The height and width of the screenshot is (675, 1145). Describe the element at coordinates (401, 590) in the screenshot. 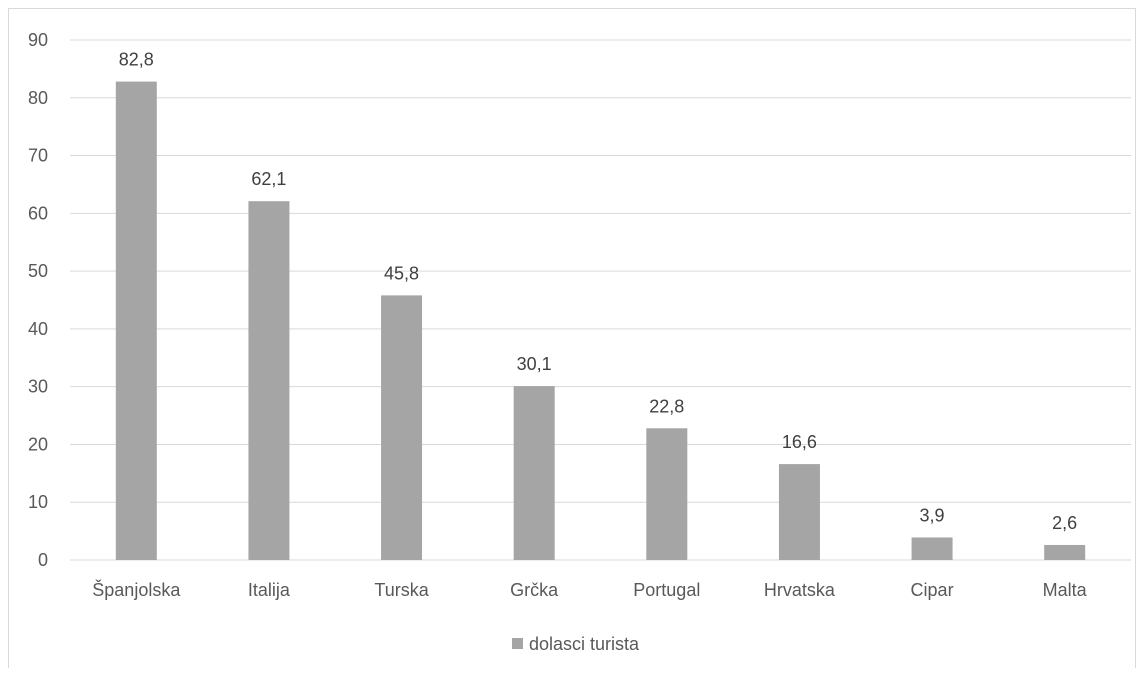

I see `x-tick-label-2: Turska` at that location.